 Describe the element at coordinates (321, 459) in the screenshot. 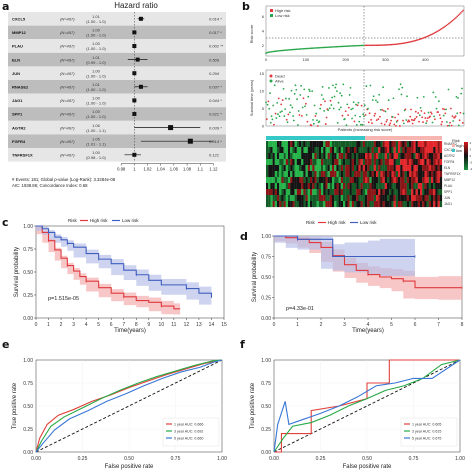

I see `roc-x-tick-label: 0.25` at that location.